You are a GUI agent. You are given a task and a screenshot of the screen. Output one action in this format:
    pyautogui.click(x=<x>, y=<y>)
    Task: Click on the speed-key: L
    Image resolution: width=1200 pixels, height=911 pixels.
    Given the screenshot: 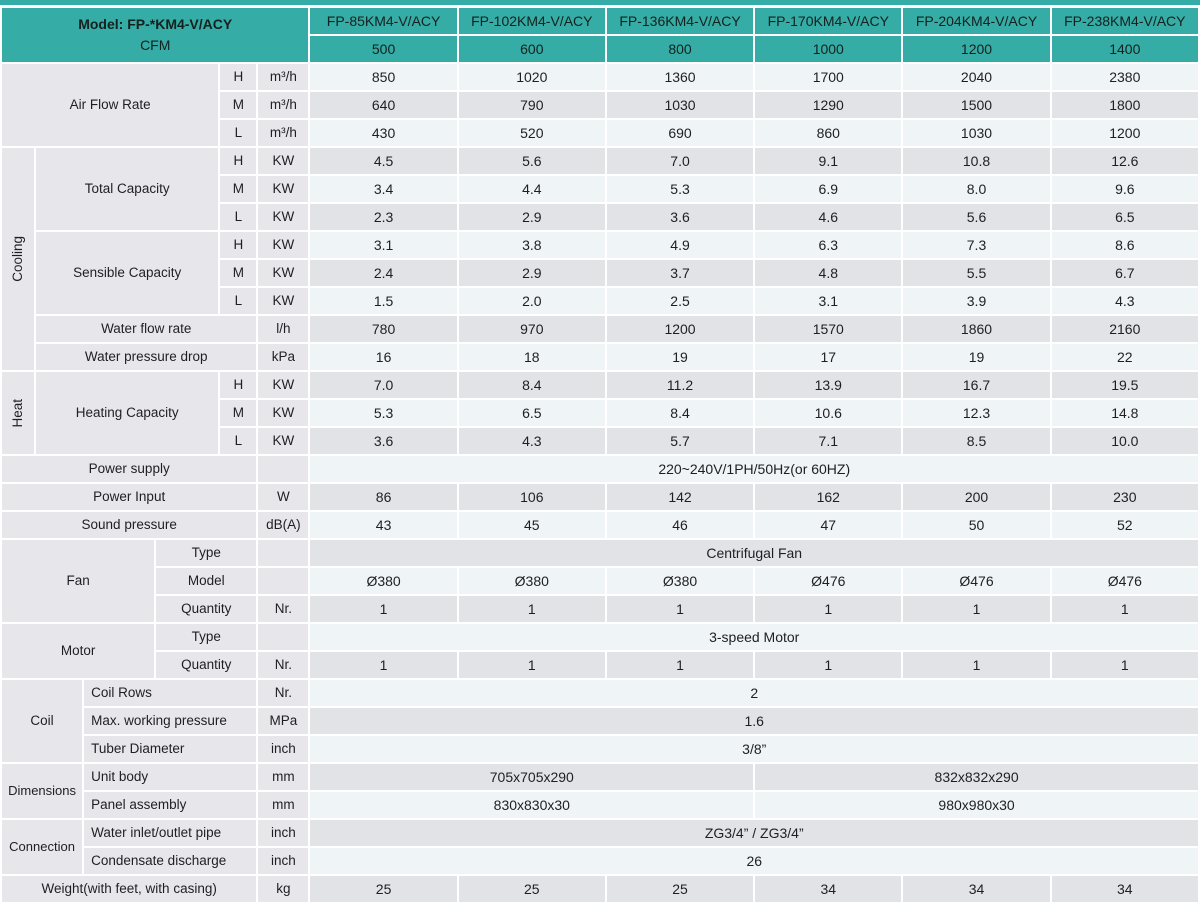 What is the action you would take?
    pyautogui.click(x=238, y=301)
    